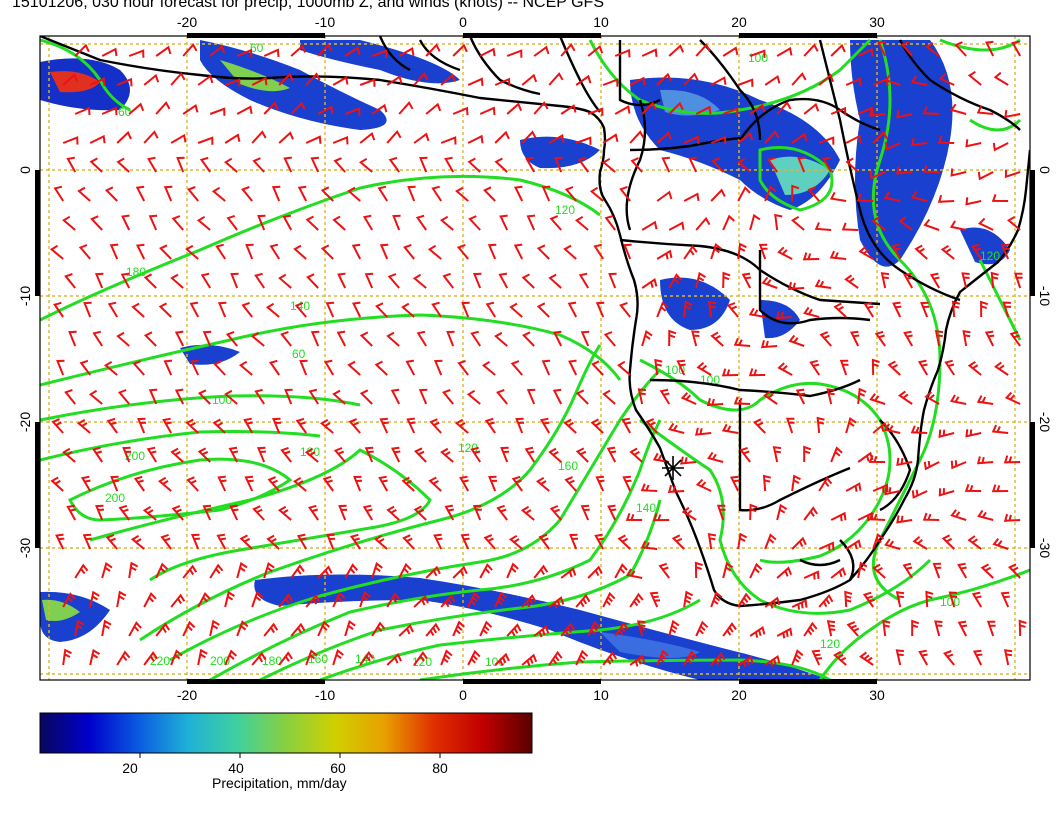 The image size is (1056, 816). I want to click on contour-label: 120, so click(830, 644).